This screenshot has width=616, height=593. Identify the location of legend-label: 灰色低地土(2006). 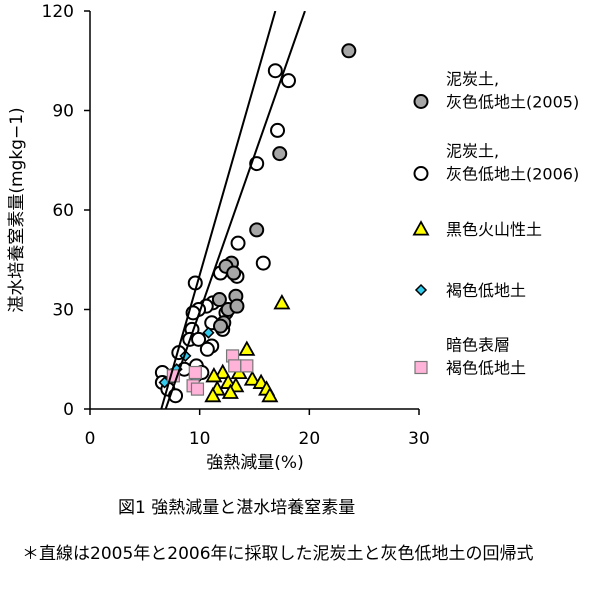
(512, 174).